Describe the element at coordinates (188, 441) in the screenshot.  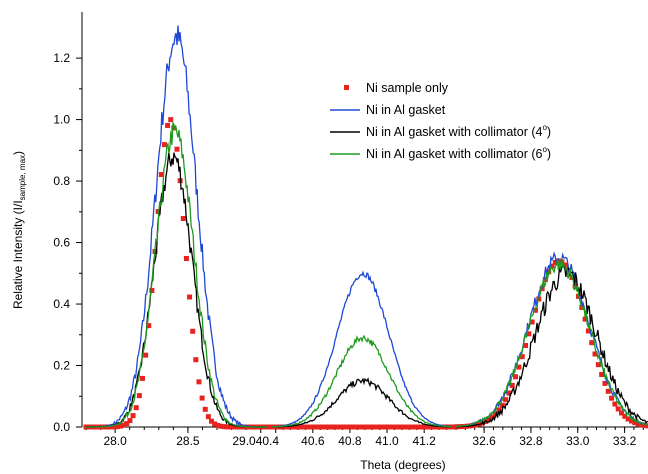
I see `x-tick-label: 28.5` at that location.